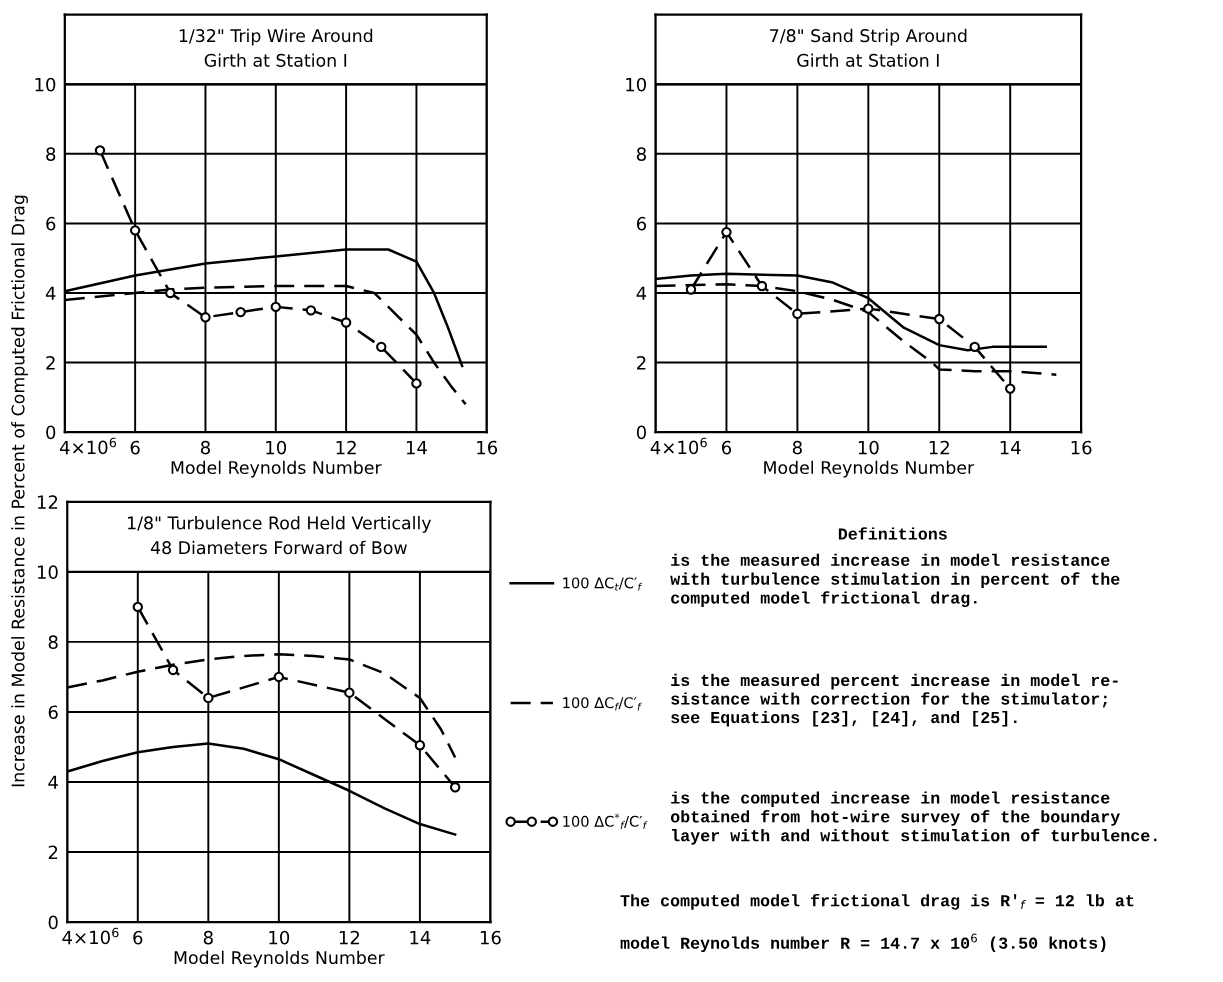  What do you see at coordinates (605, 821) in the screenshot?
I see `legend-label: 100 ΔC$^{*}$$_{f}$/C′$_{f}$` at bounding box center [605, 821].